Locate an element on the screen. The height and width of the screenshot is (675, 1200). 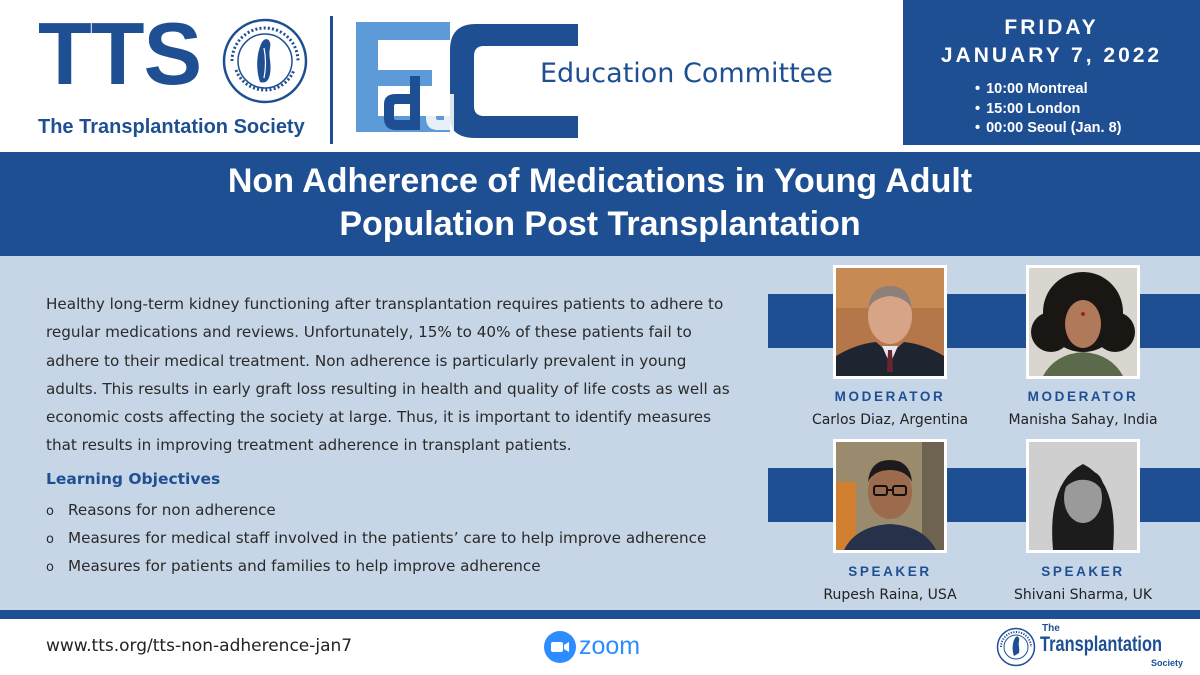
person-name: Carlos Diaz, Argentina is located at coordinates (890, 420).